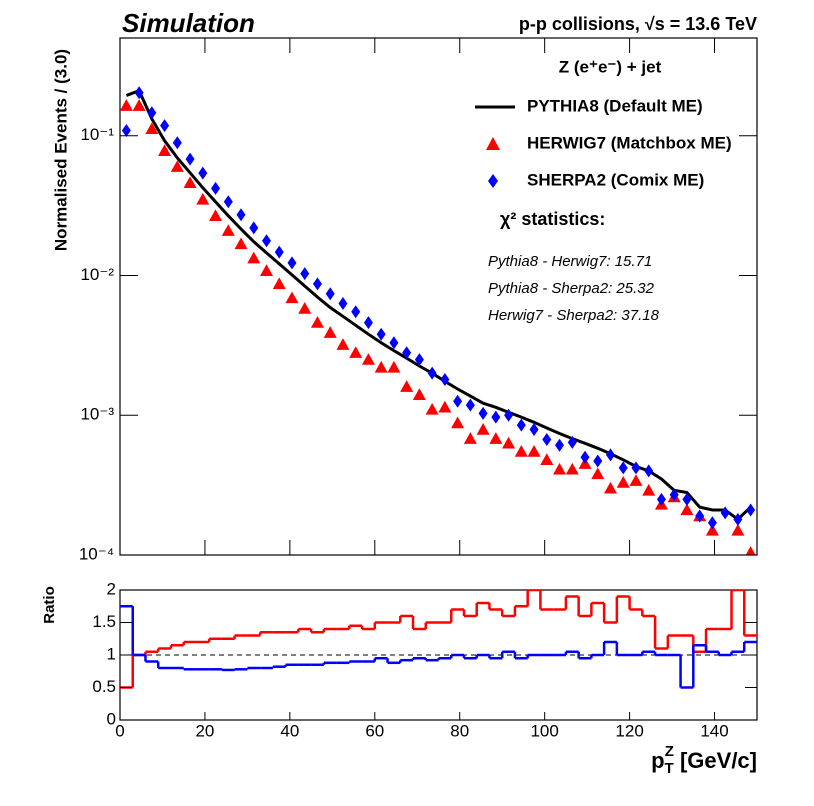  I want to click on ratio-plot-area, so click(438, 639).